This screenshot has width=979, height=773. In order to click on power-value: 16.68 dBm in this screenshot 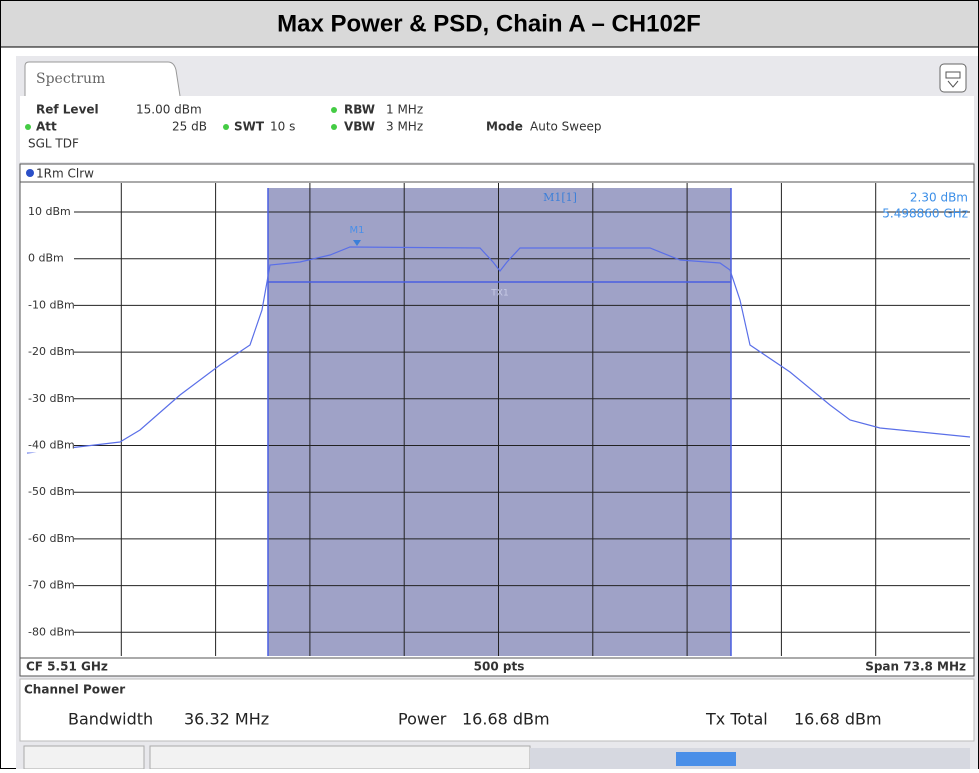, I will do `click(506, 719)`.